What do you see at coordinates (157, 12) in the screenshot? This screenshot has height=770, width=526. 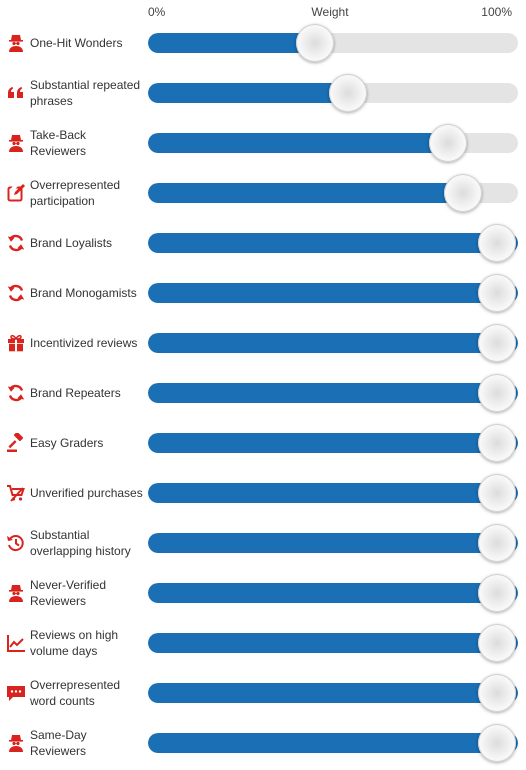 I see `scale-min-label: 0%` at bounding box center [157, 12].